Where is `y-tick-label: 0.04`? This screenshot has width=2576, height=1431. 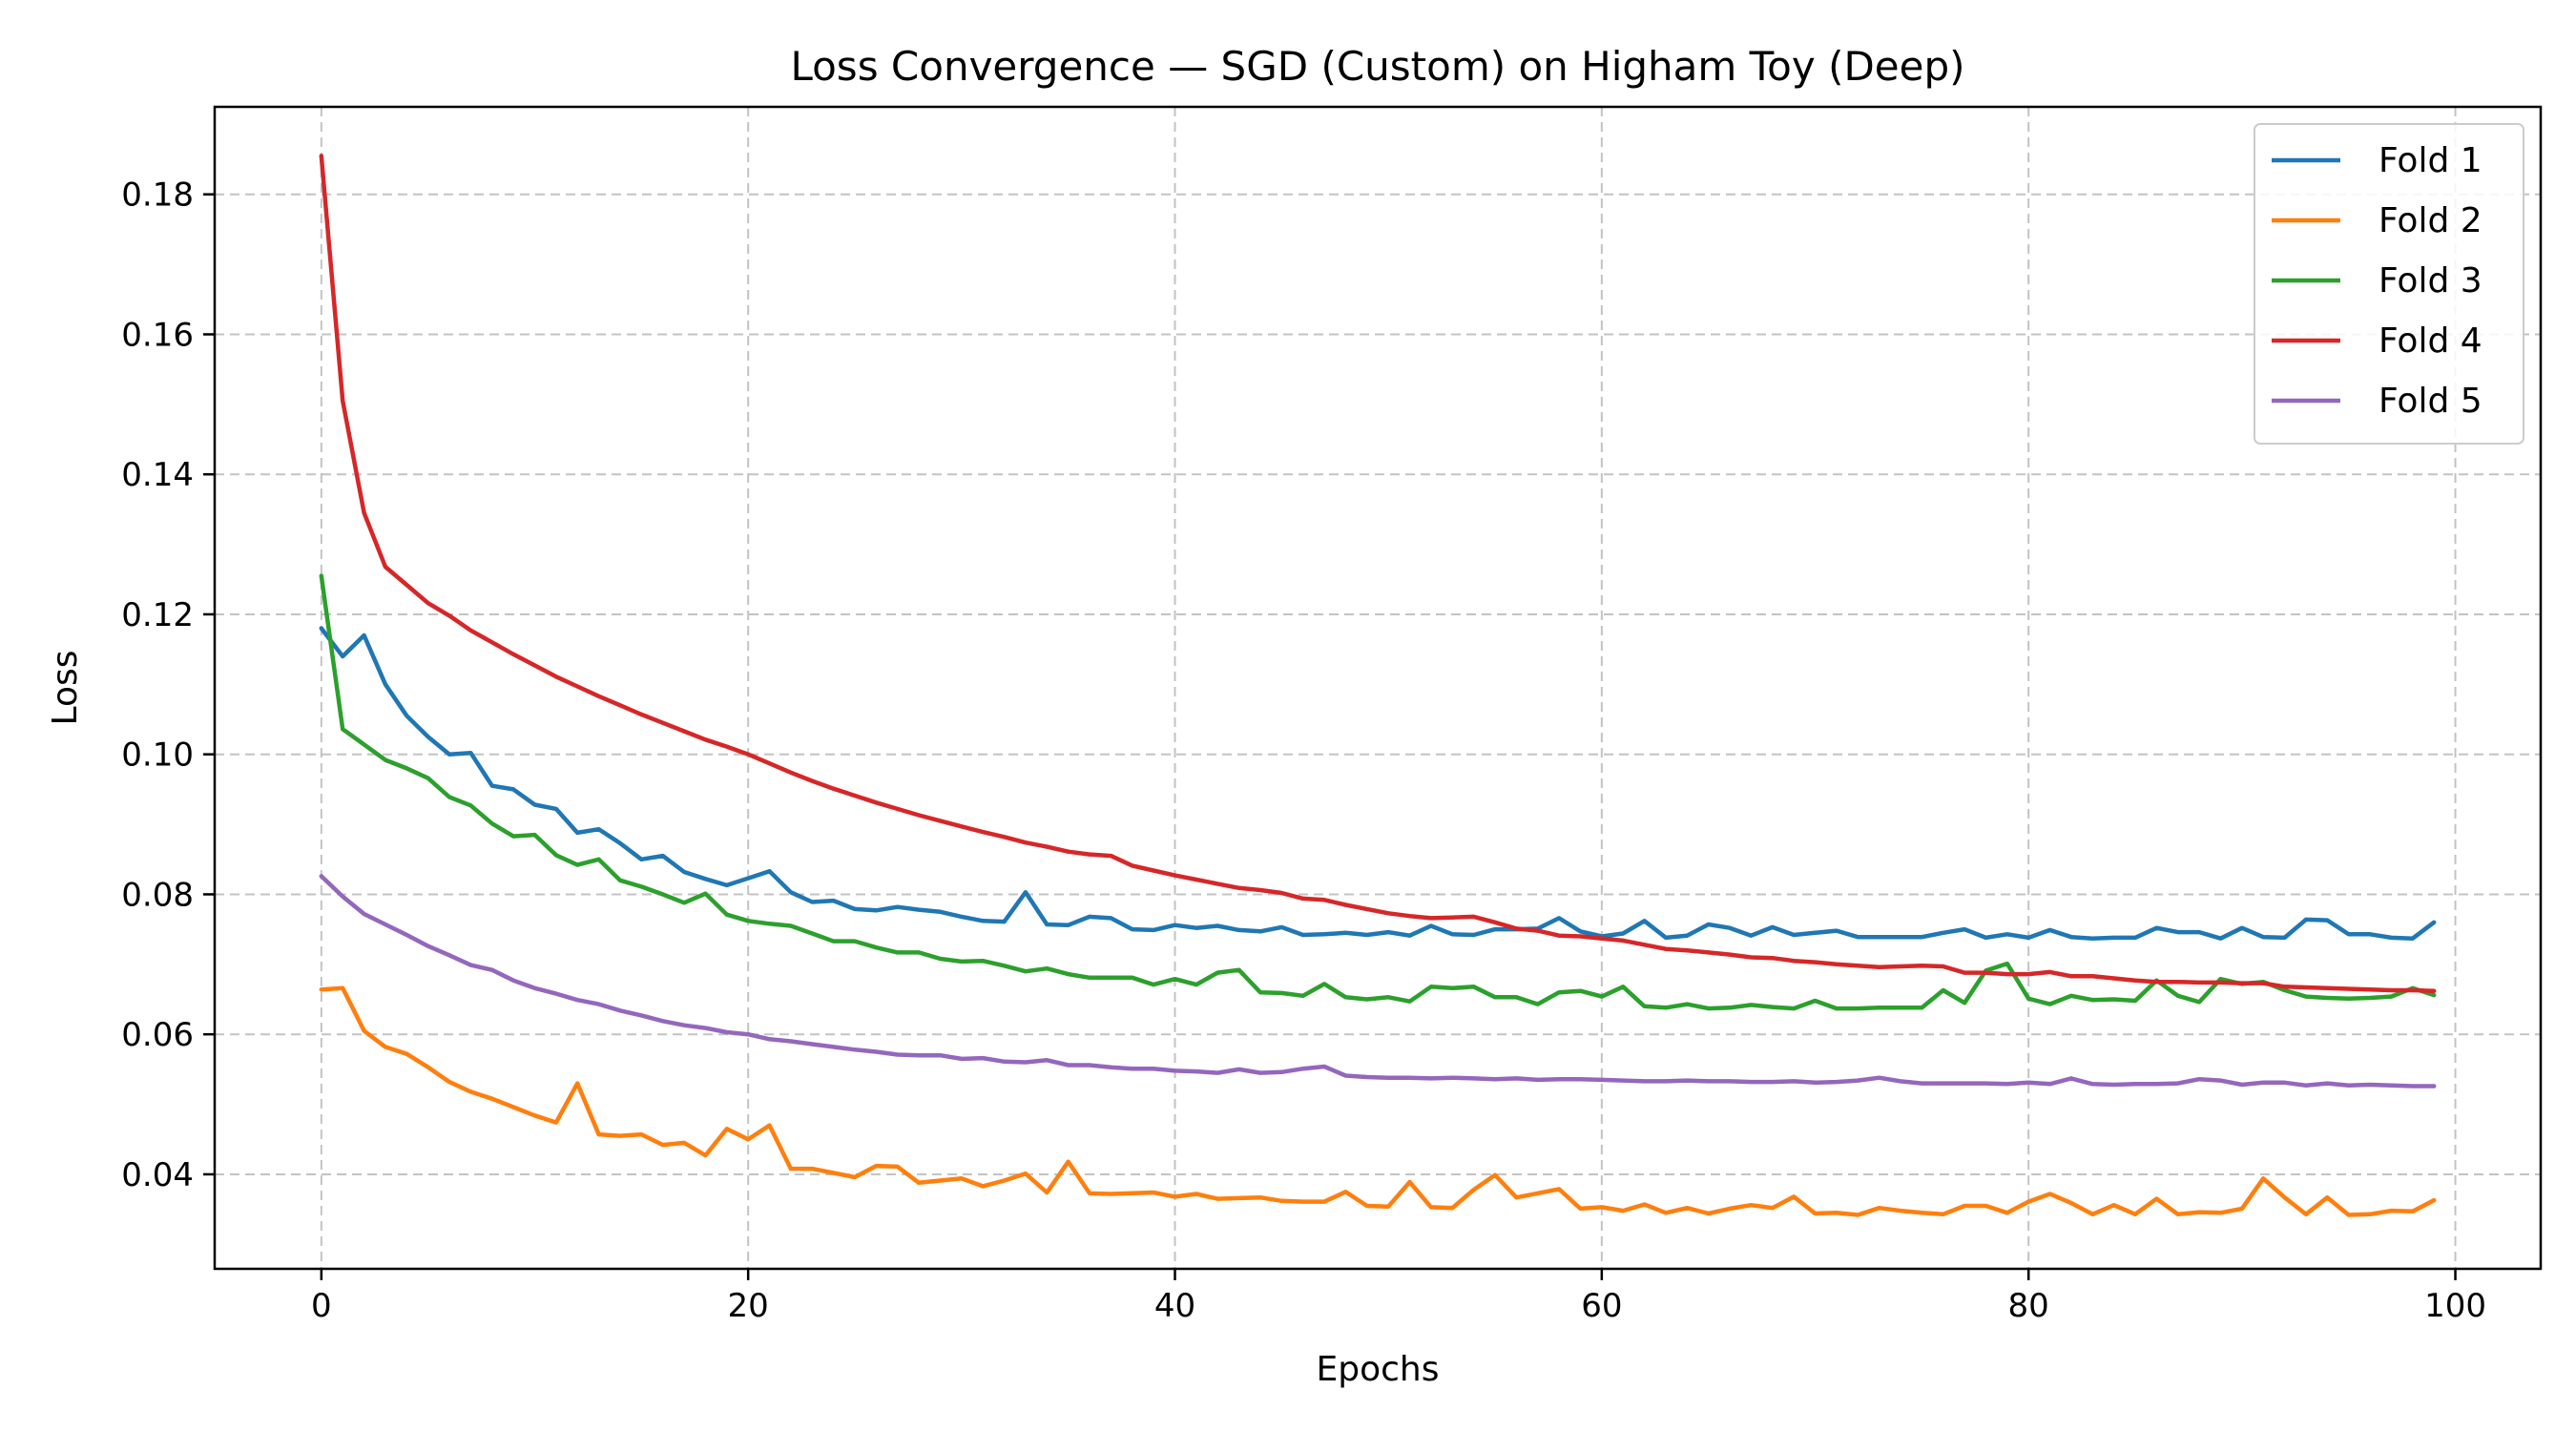
y-tick-label: 0.04 is located at coordinates (157, 1175).